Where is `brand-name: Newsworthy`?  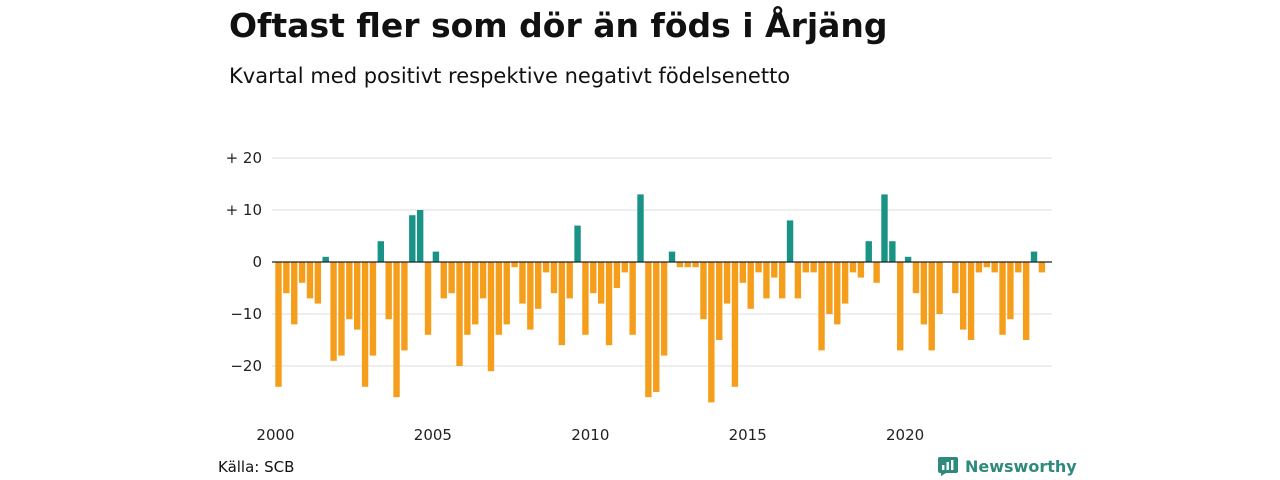 brand-name: Newsworthy is located at coordinates (1021, 466).